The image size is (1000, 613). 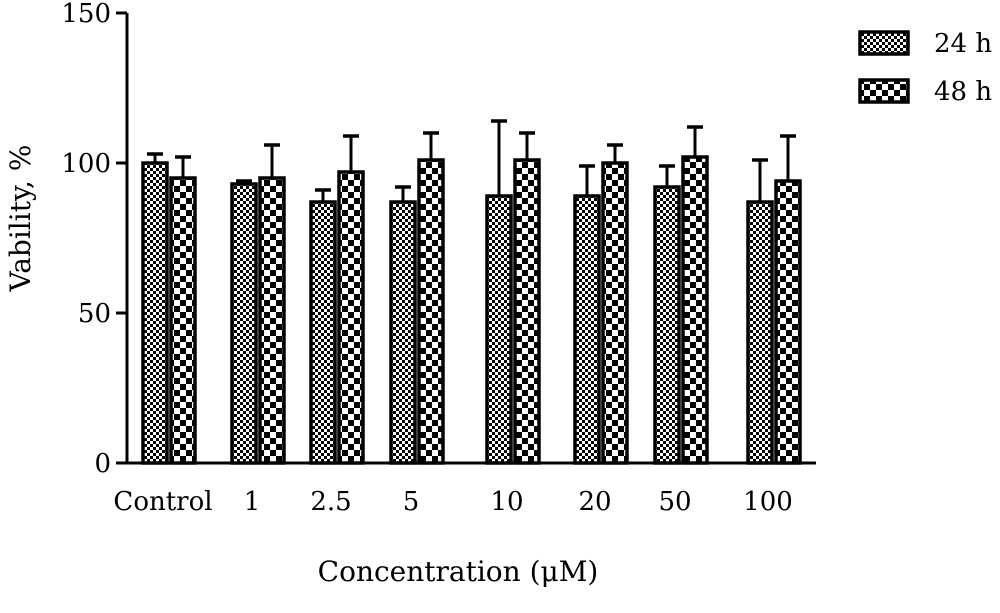 What do you see at coordinates (458, 571) in the screenshot?
I see `x-axis-title: Concentration (μM)` at bounding box center [458, 571].